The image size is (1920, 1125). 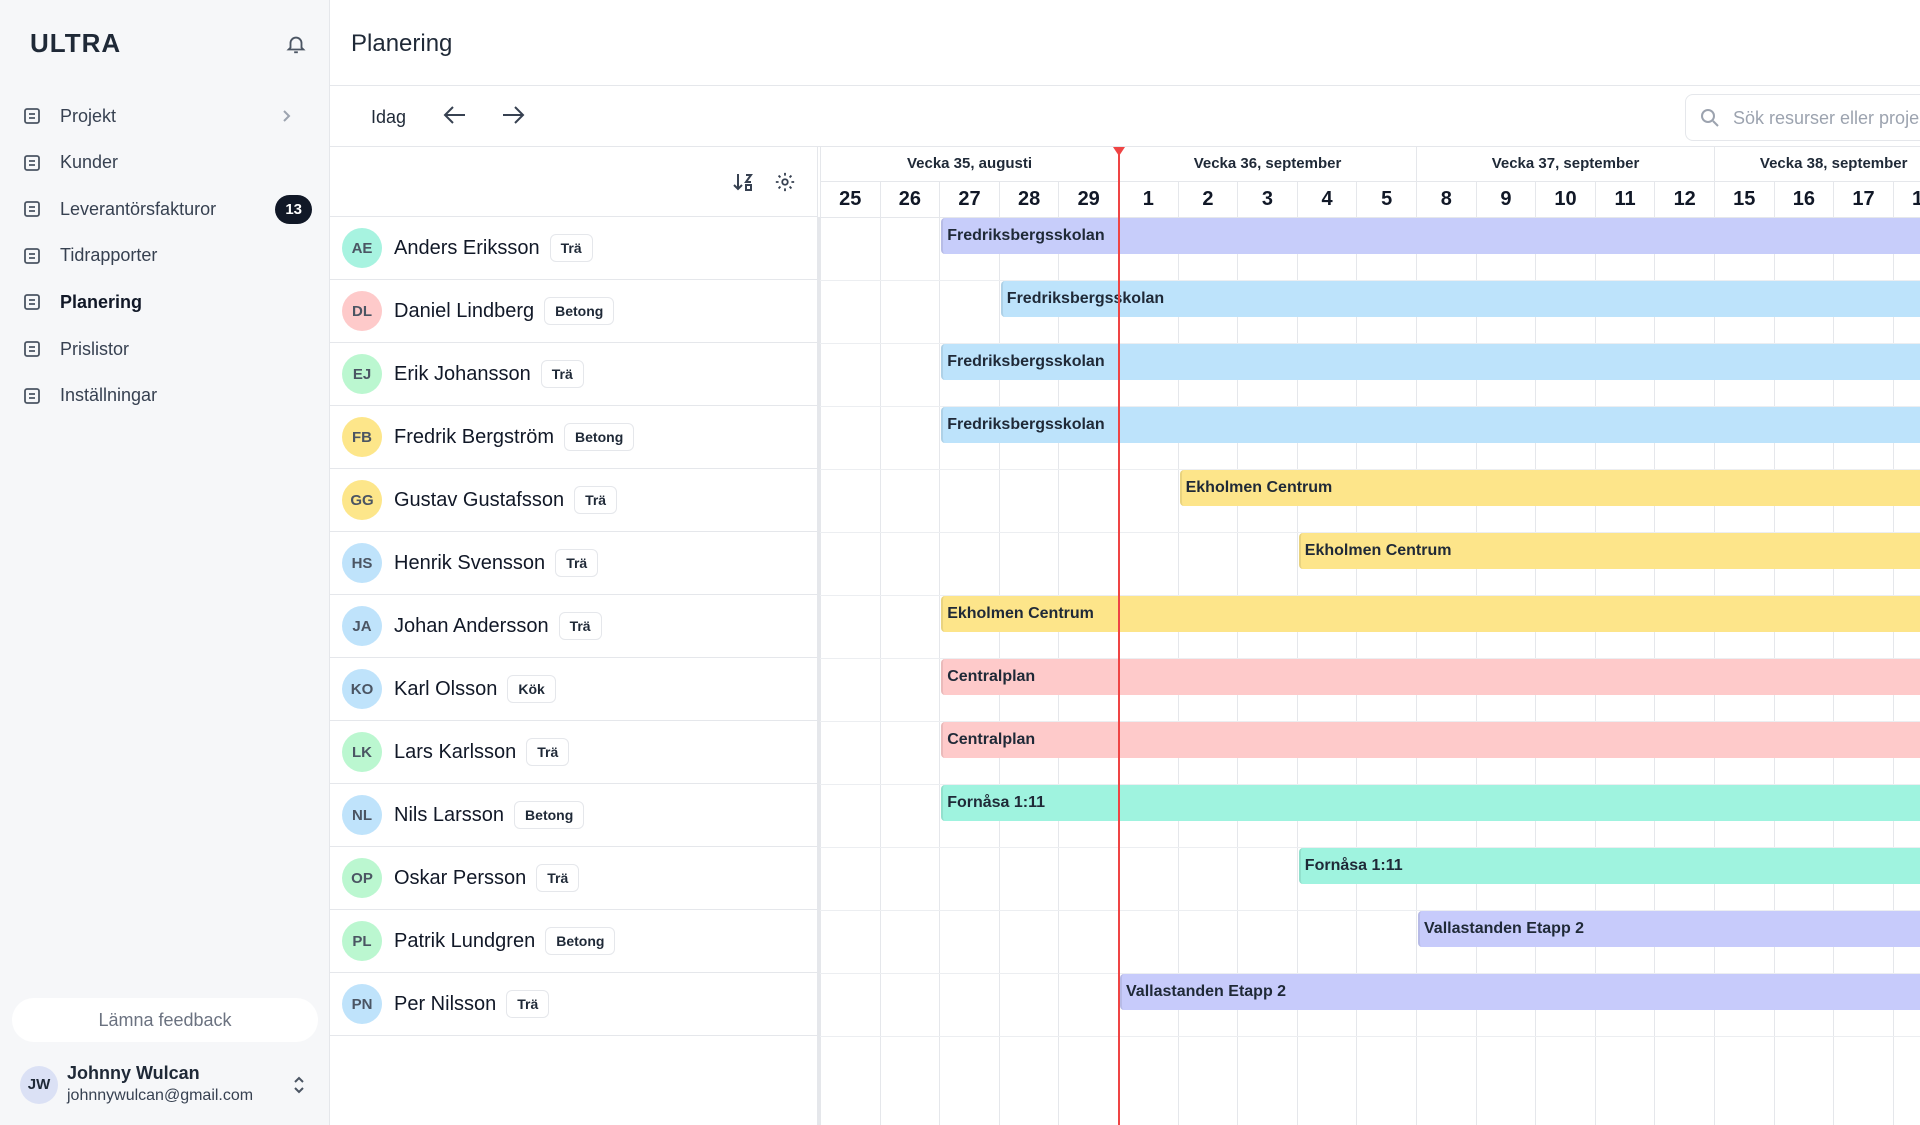 What do you see at coordinates (574, 182) in the screenshot?
I see `resource-header` at bounding box center [574, 182].